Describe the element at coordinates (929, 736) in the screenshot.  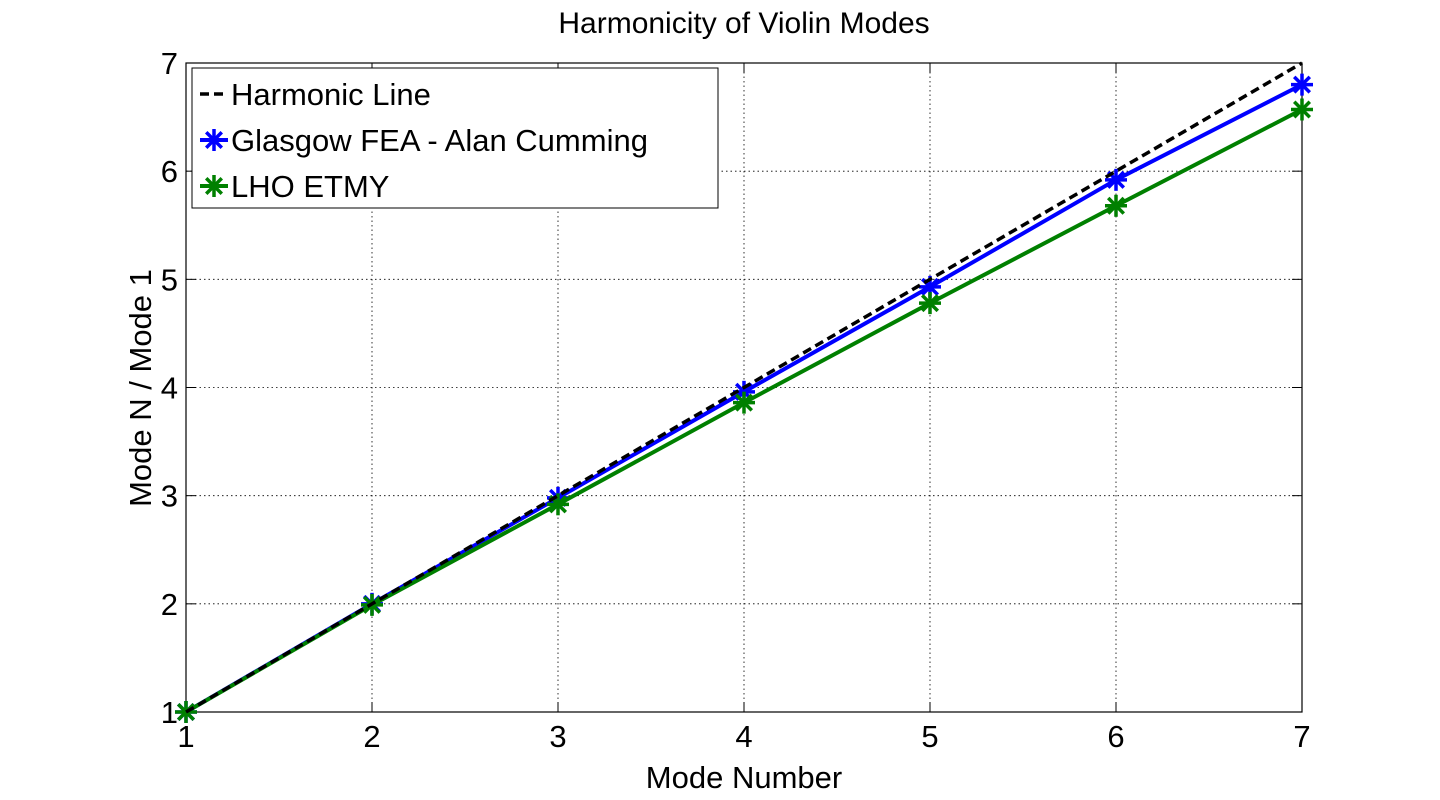
I see `x-tick-label: 5` at that location.